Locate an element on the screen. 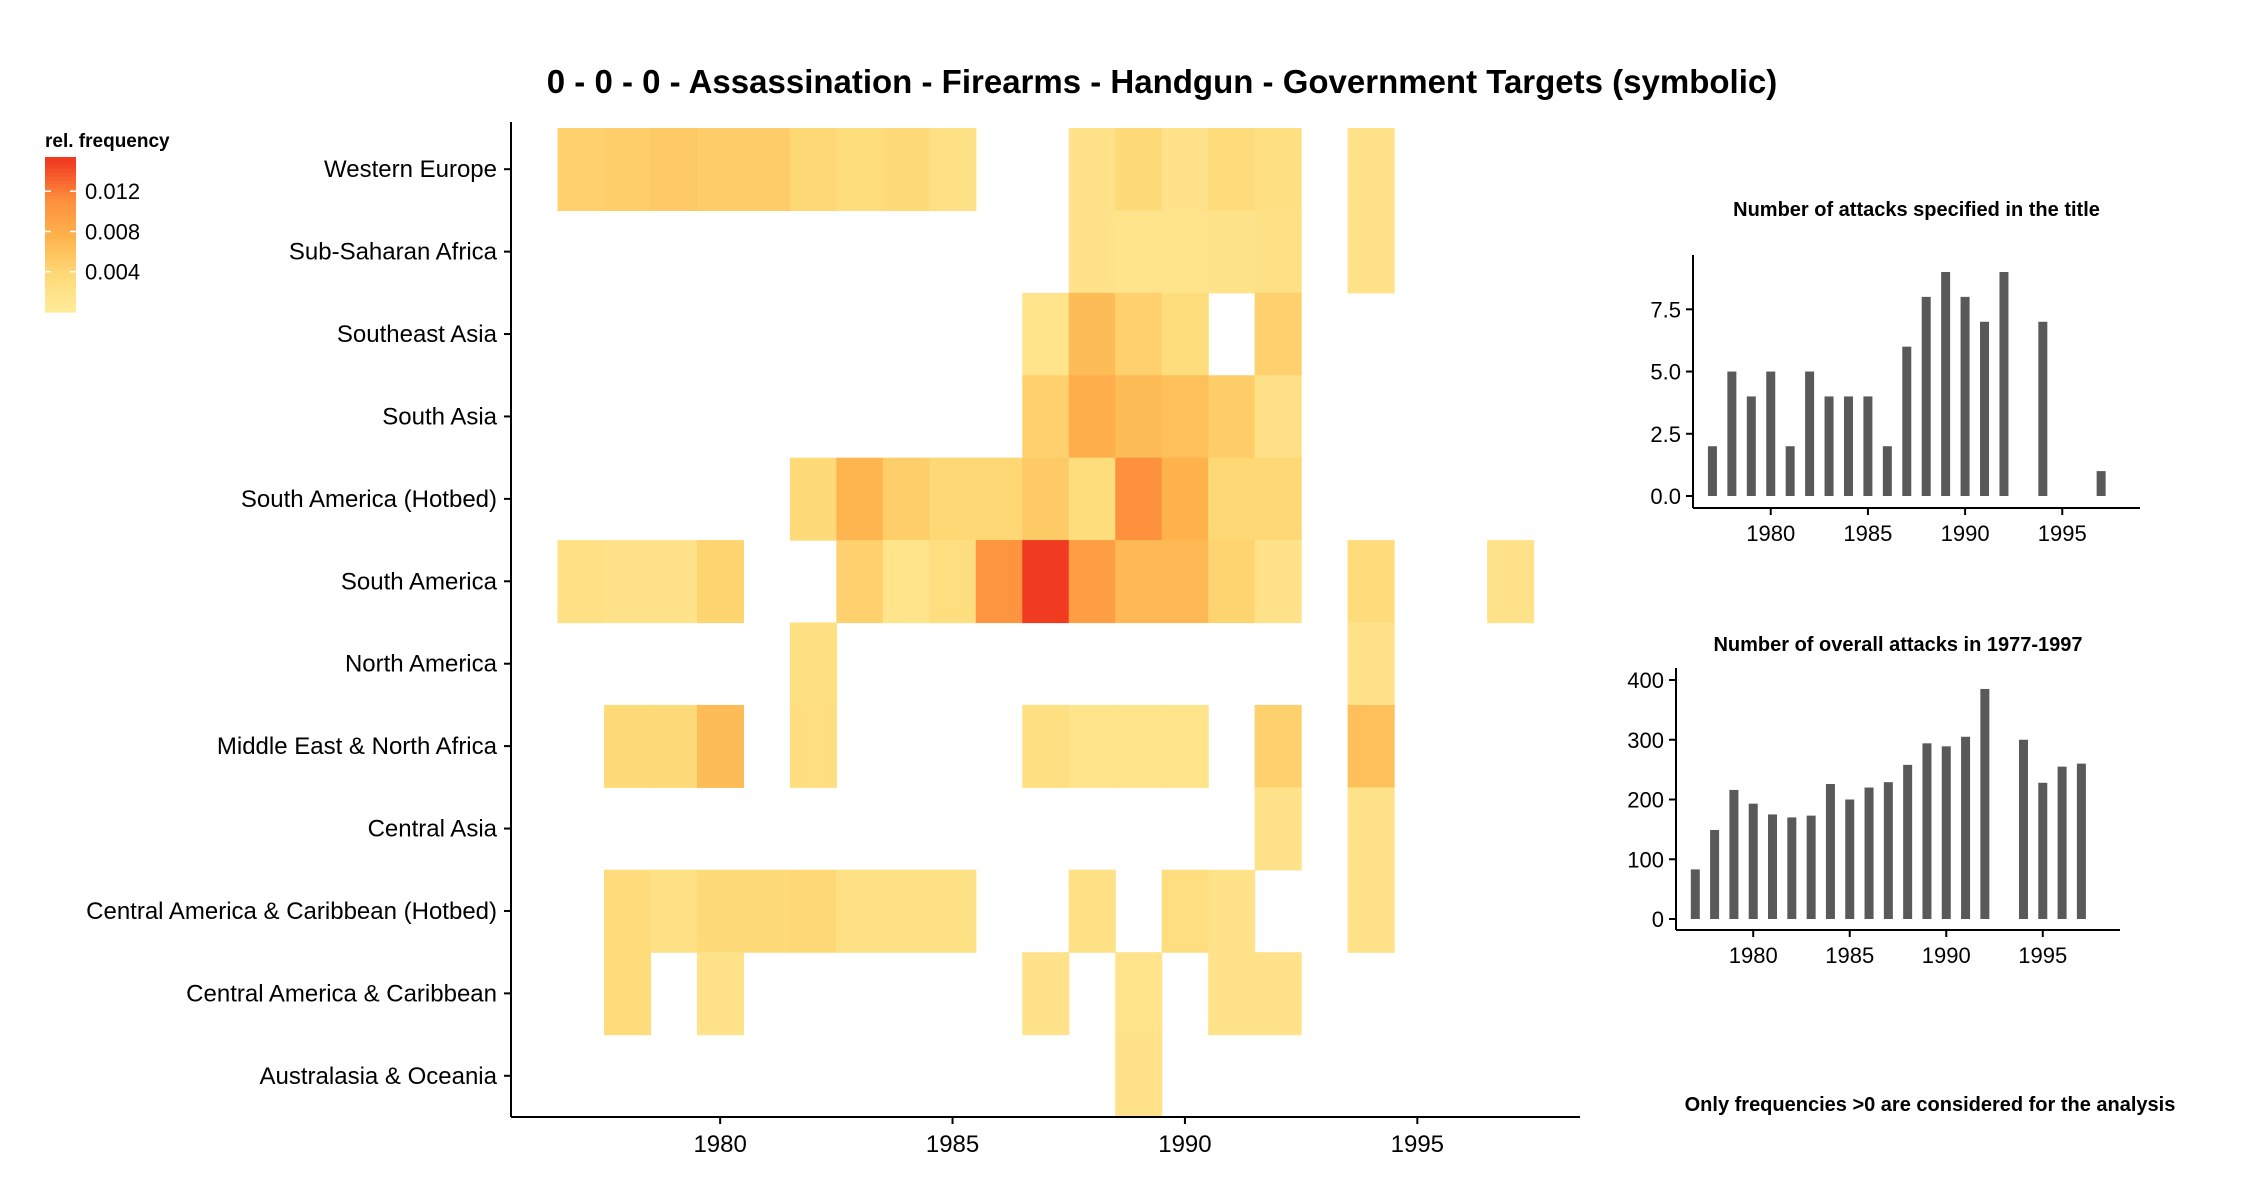  specified-attacks-title: Number of attacks specified in the title is located at coordinates (1916, 210).